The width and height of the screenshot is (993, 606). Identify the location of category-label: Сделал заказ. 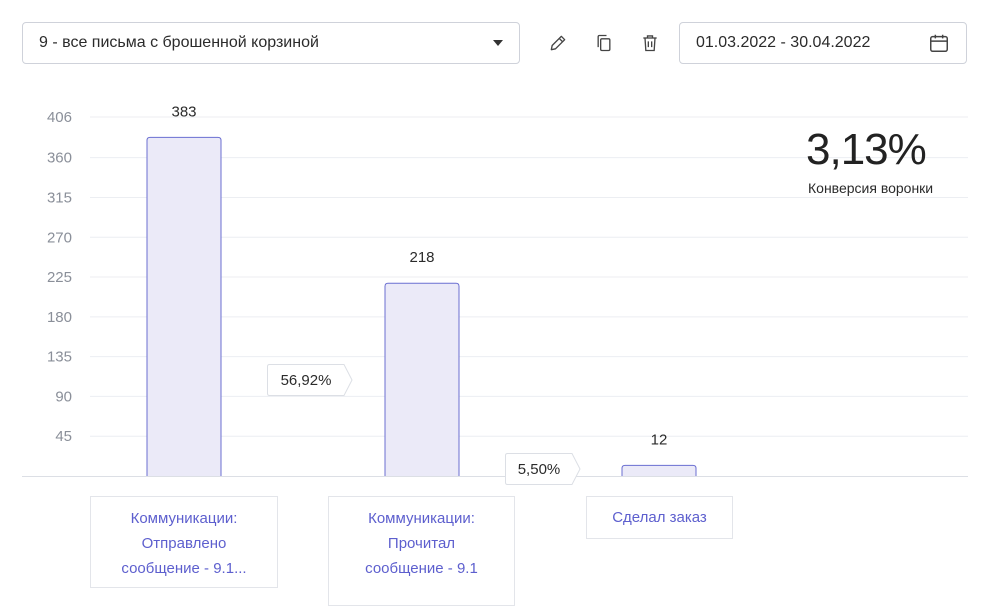
(659, 517).